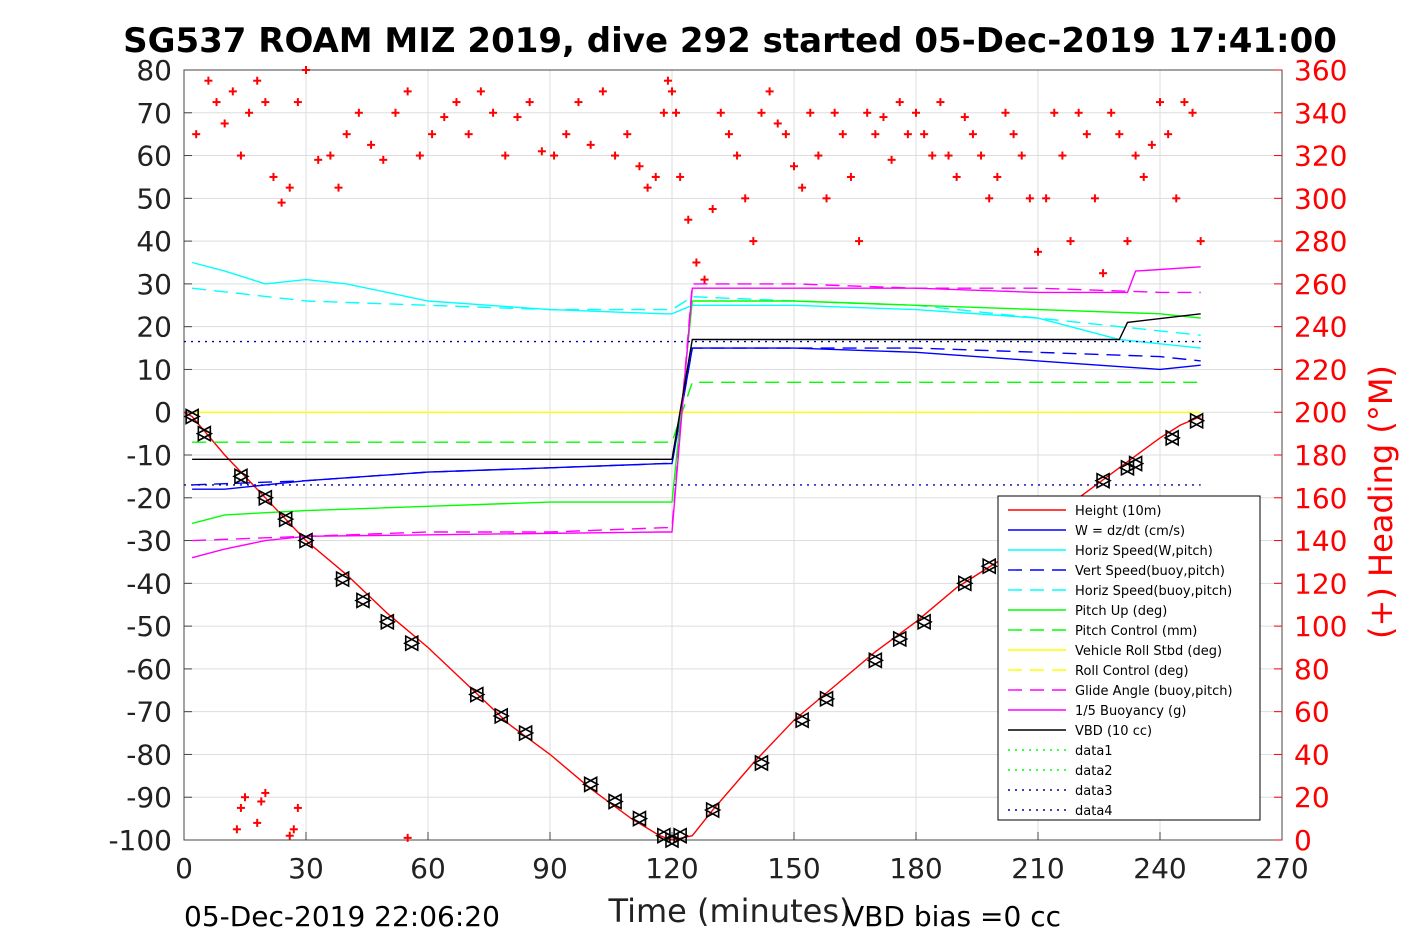 This screenshot has height=945, width=1417. Describe the element at coordinates (306, 868) in the screenshot. I see `x-tick-label: 30` at that location.